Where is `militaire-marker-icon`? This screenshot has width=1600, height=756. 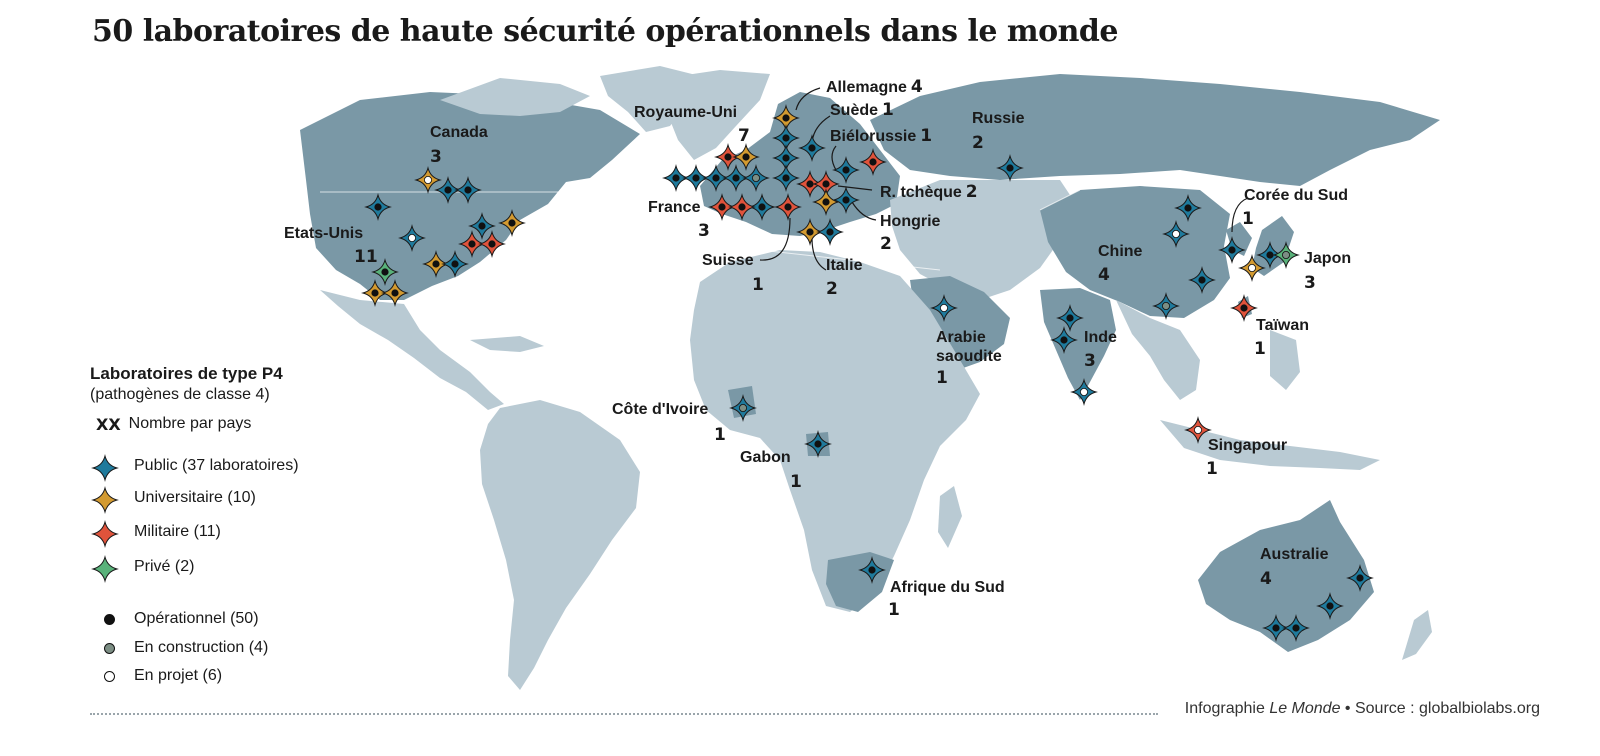 militaire-marker-icon is located at coordinates (105, 533).